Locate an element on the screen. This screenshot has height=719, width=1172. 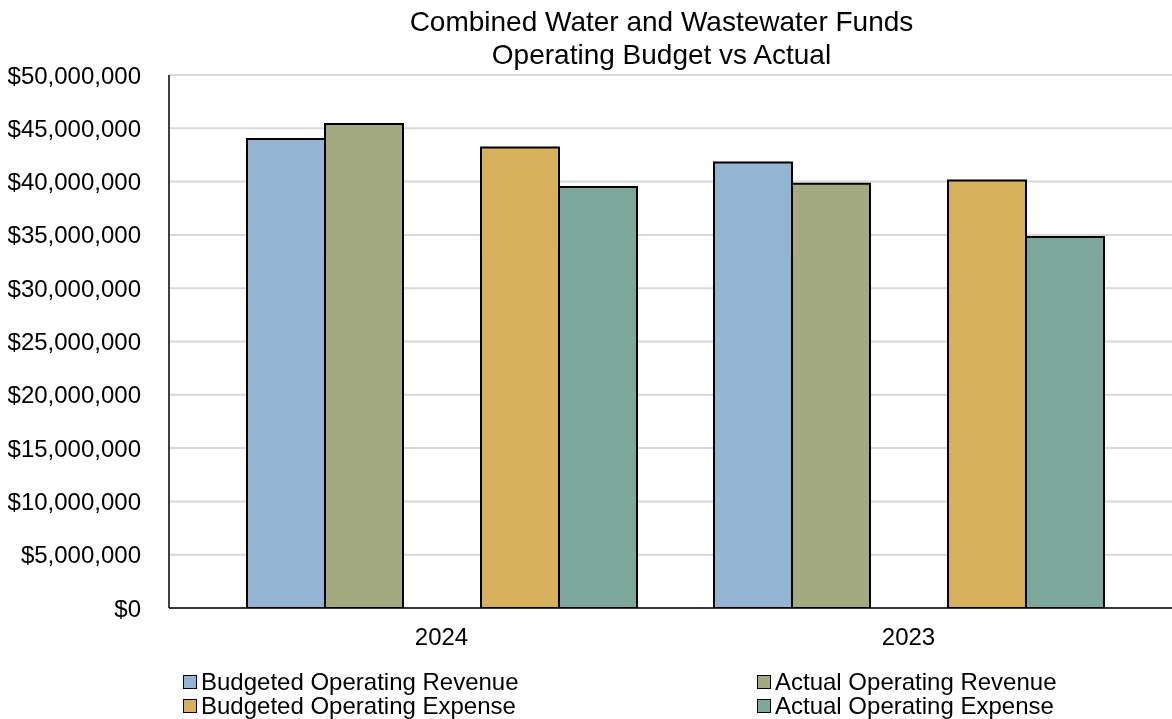
y-tick-label: $25,000,000 is located at coordinates (74, 342).